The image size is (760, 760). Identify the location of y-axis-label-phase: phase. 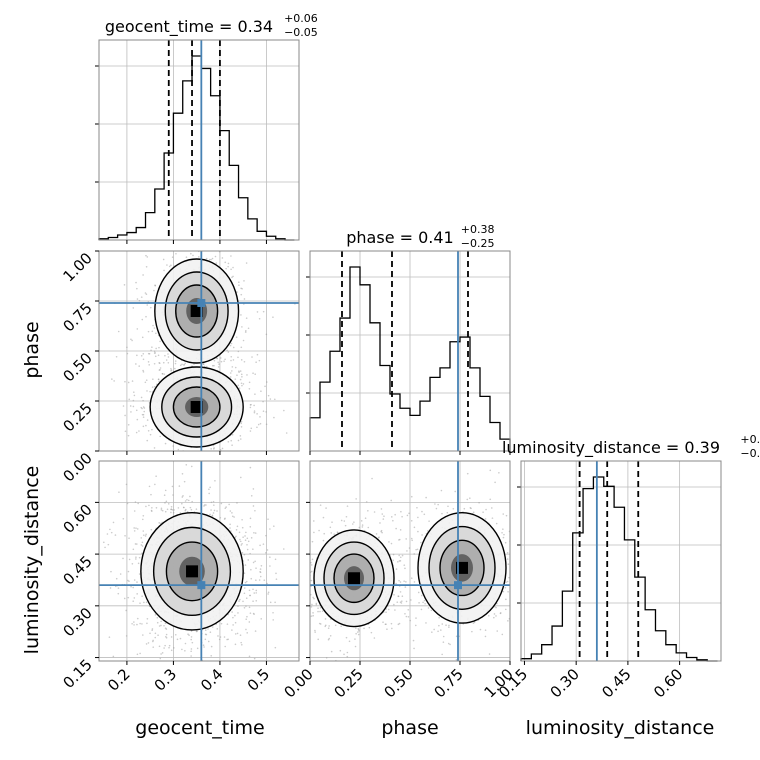
(32, 349).